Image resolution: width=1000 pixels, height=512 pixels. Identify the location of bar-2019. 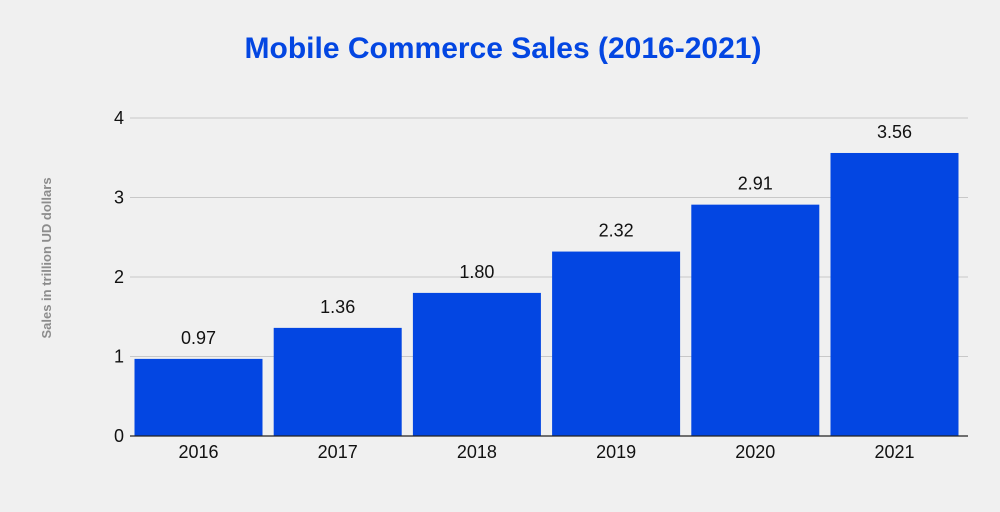
(616, 343).